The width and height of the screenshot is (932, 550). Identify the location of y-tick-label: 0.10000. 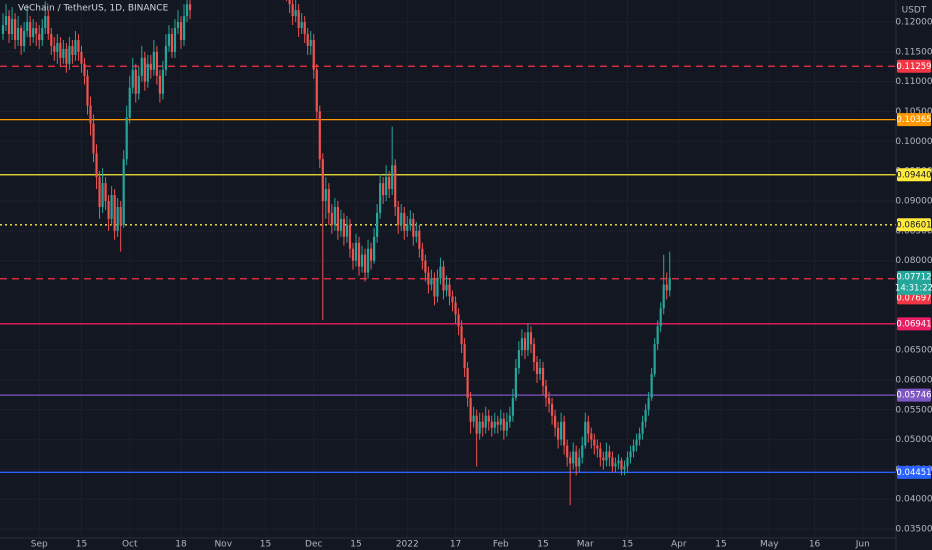
(913, 142).